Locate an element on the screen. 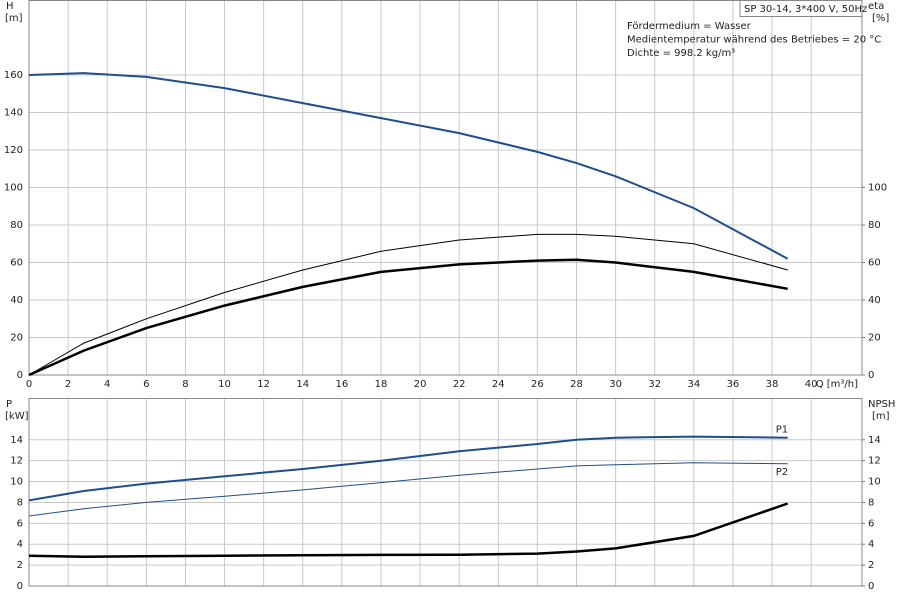 This screenshot has height=600, width=900. x-tick-label: 30 is located at coordinates (615, 384).